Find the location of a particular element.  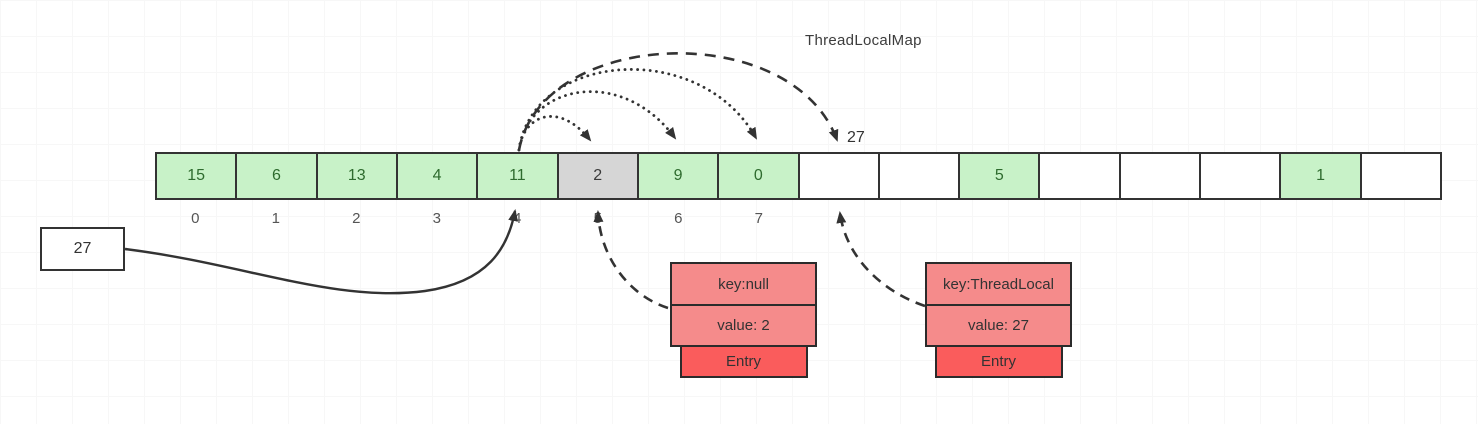

entry-null-key-row: key:null is located at coordinates (743, 284).